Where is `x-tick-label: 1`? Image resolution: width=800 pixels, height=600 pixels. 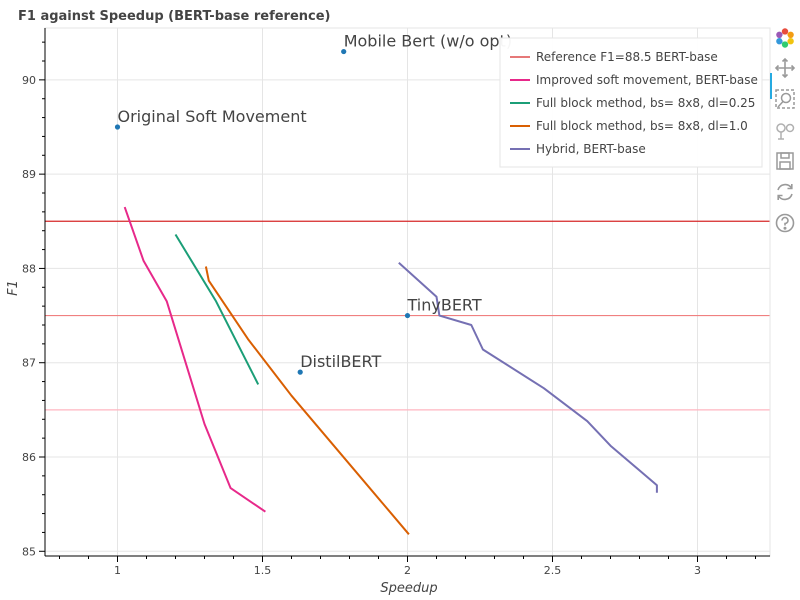
x-tick-label: 1 is located at coordinates (117, 570).